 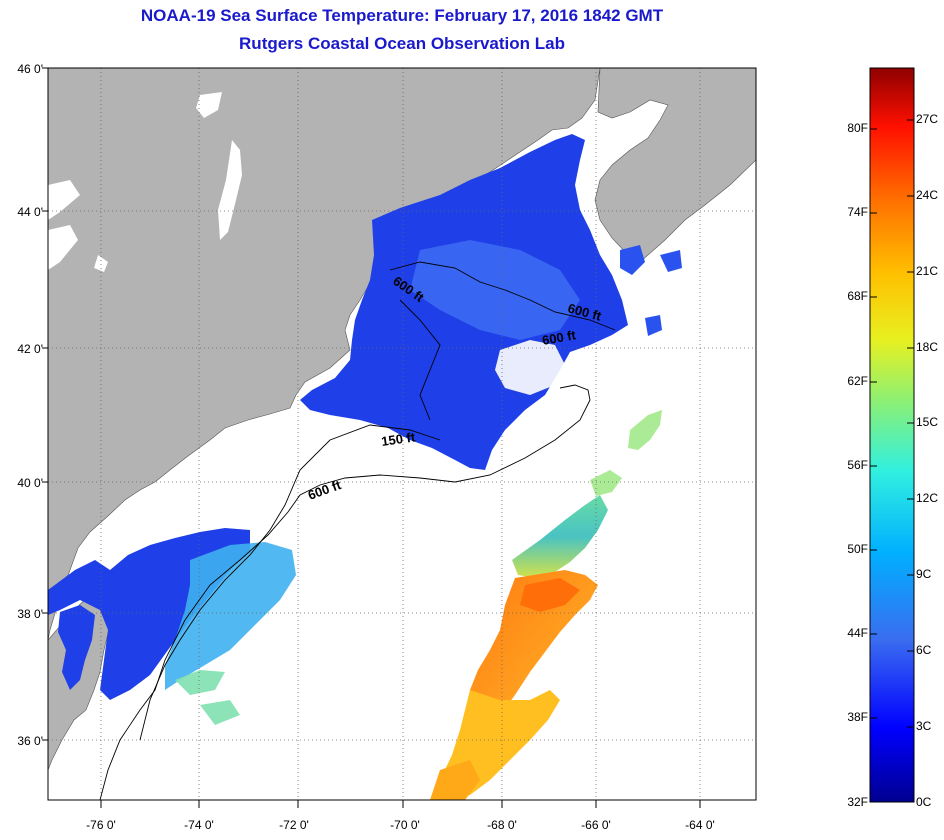 What do you see at coordinates (101, 825) in the screenshot?
I see `lon-label-76: -76 0'` at bounding box center [101, 825].